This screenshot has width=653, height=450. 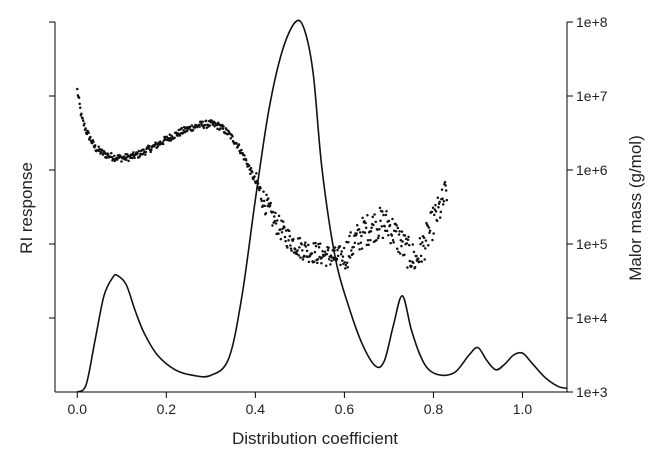 I want to click on right-tick-label: 1e+4, so click(x=592, y=318).